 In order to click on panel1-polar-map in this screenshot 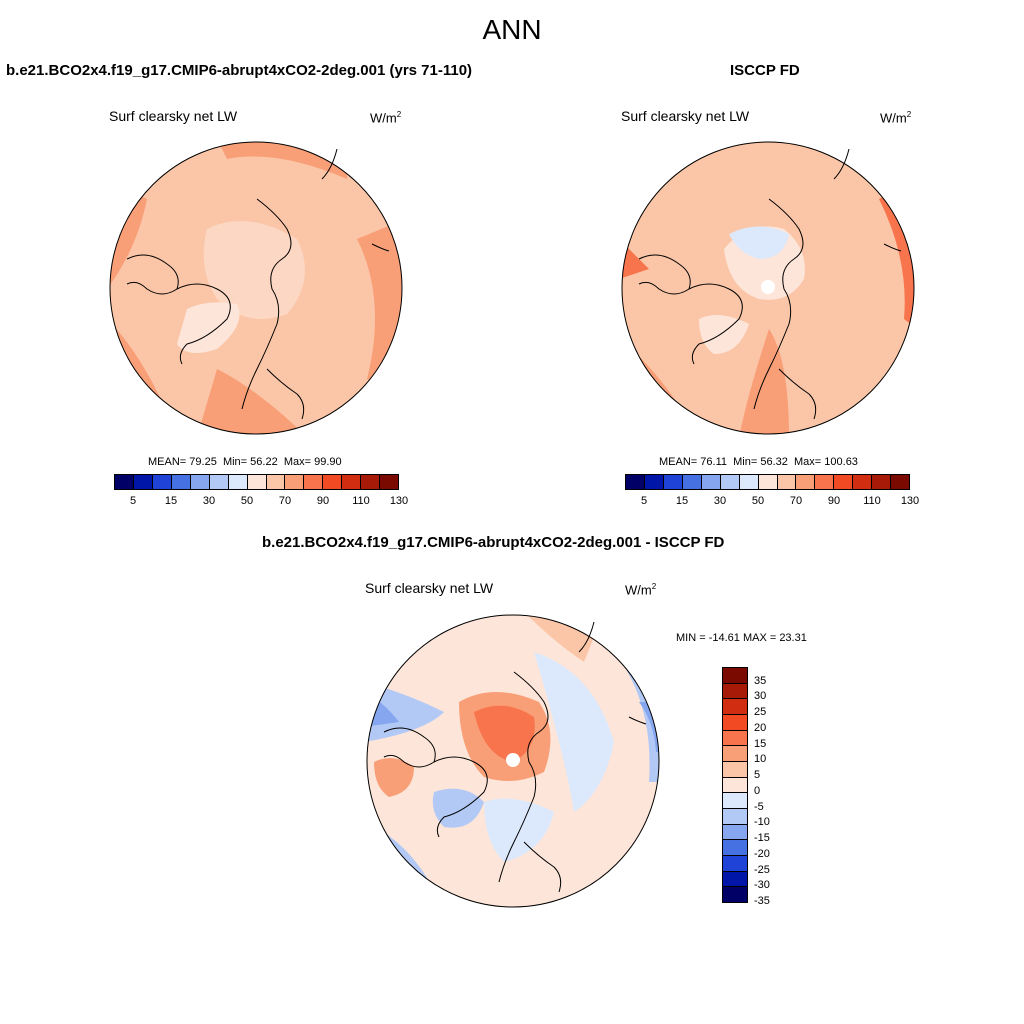, I will do `click(256, 288)`.